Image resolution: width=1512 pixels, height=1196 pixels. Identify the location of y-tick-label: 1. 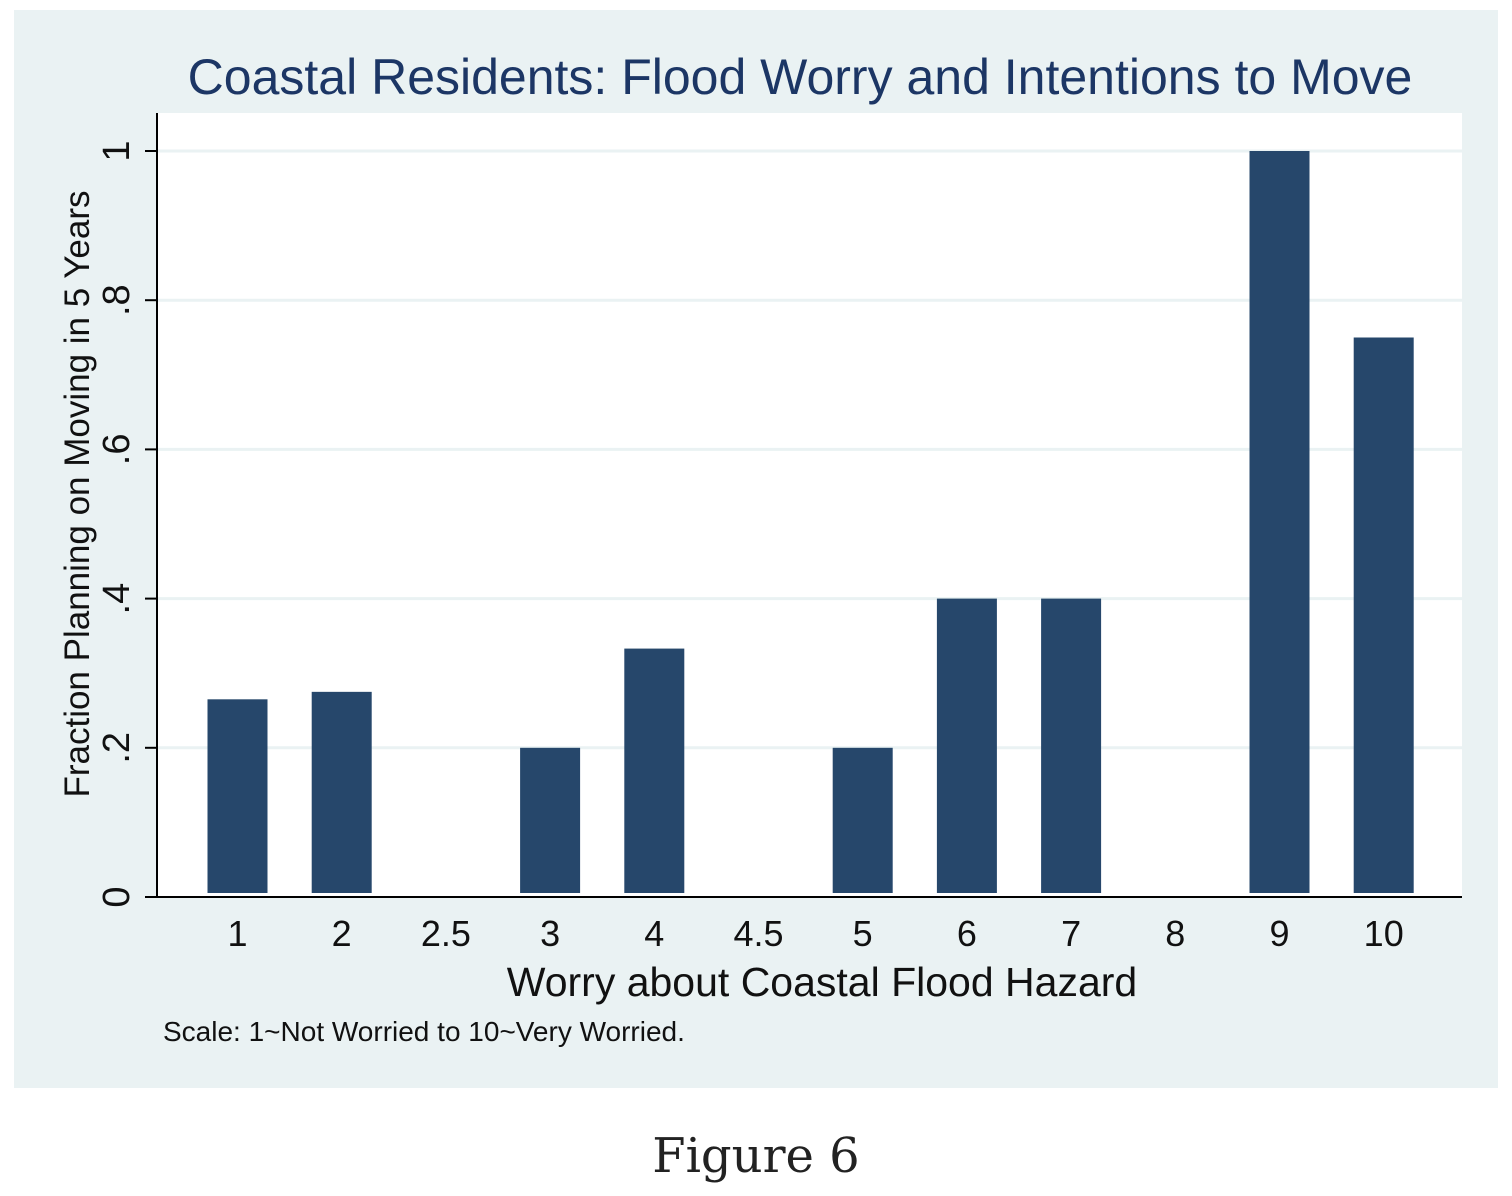
(117, 150).